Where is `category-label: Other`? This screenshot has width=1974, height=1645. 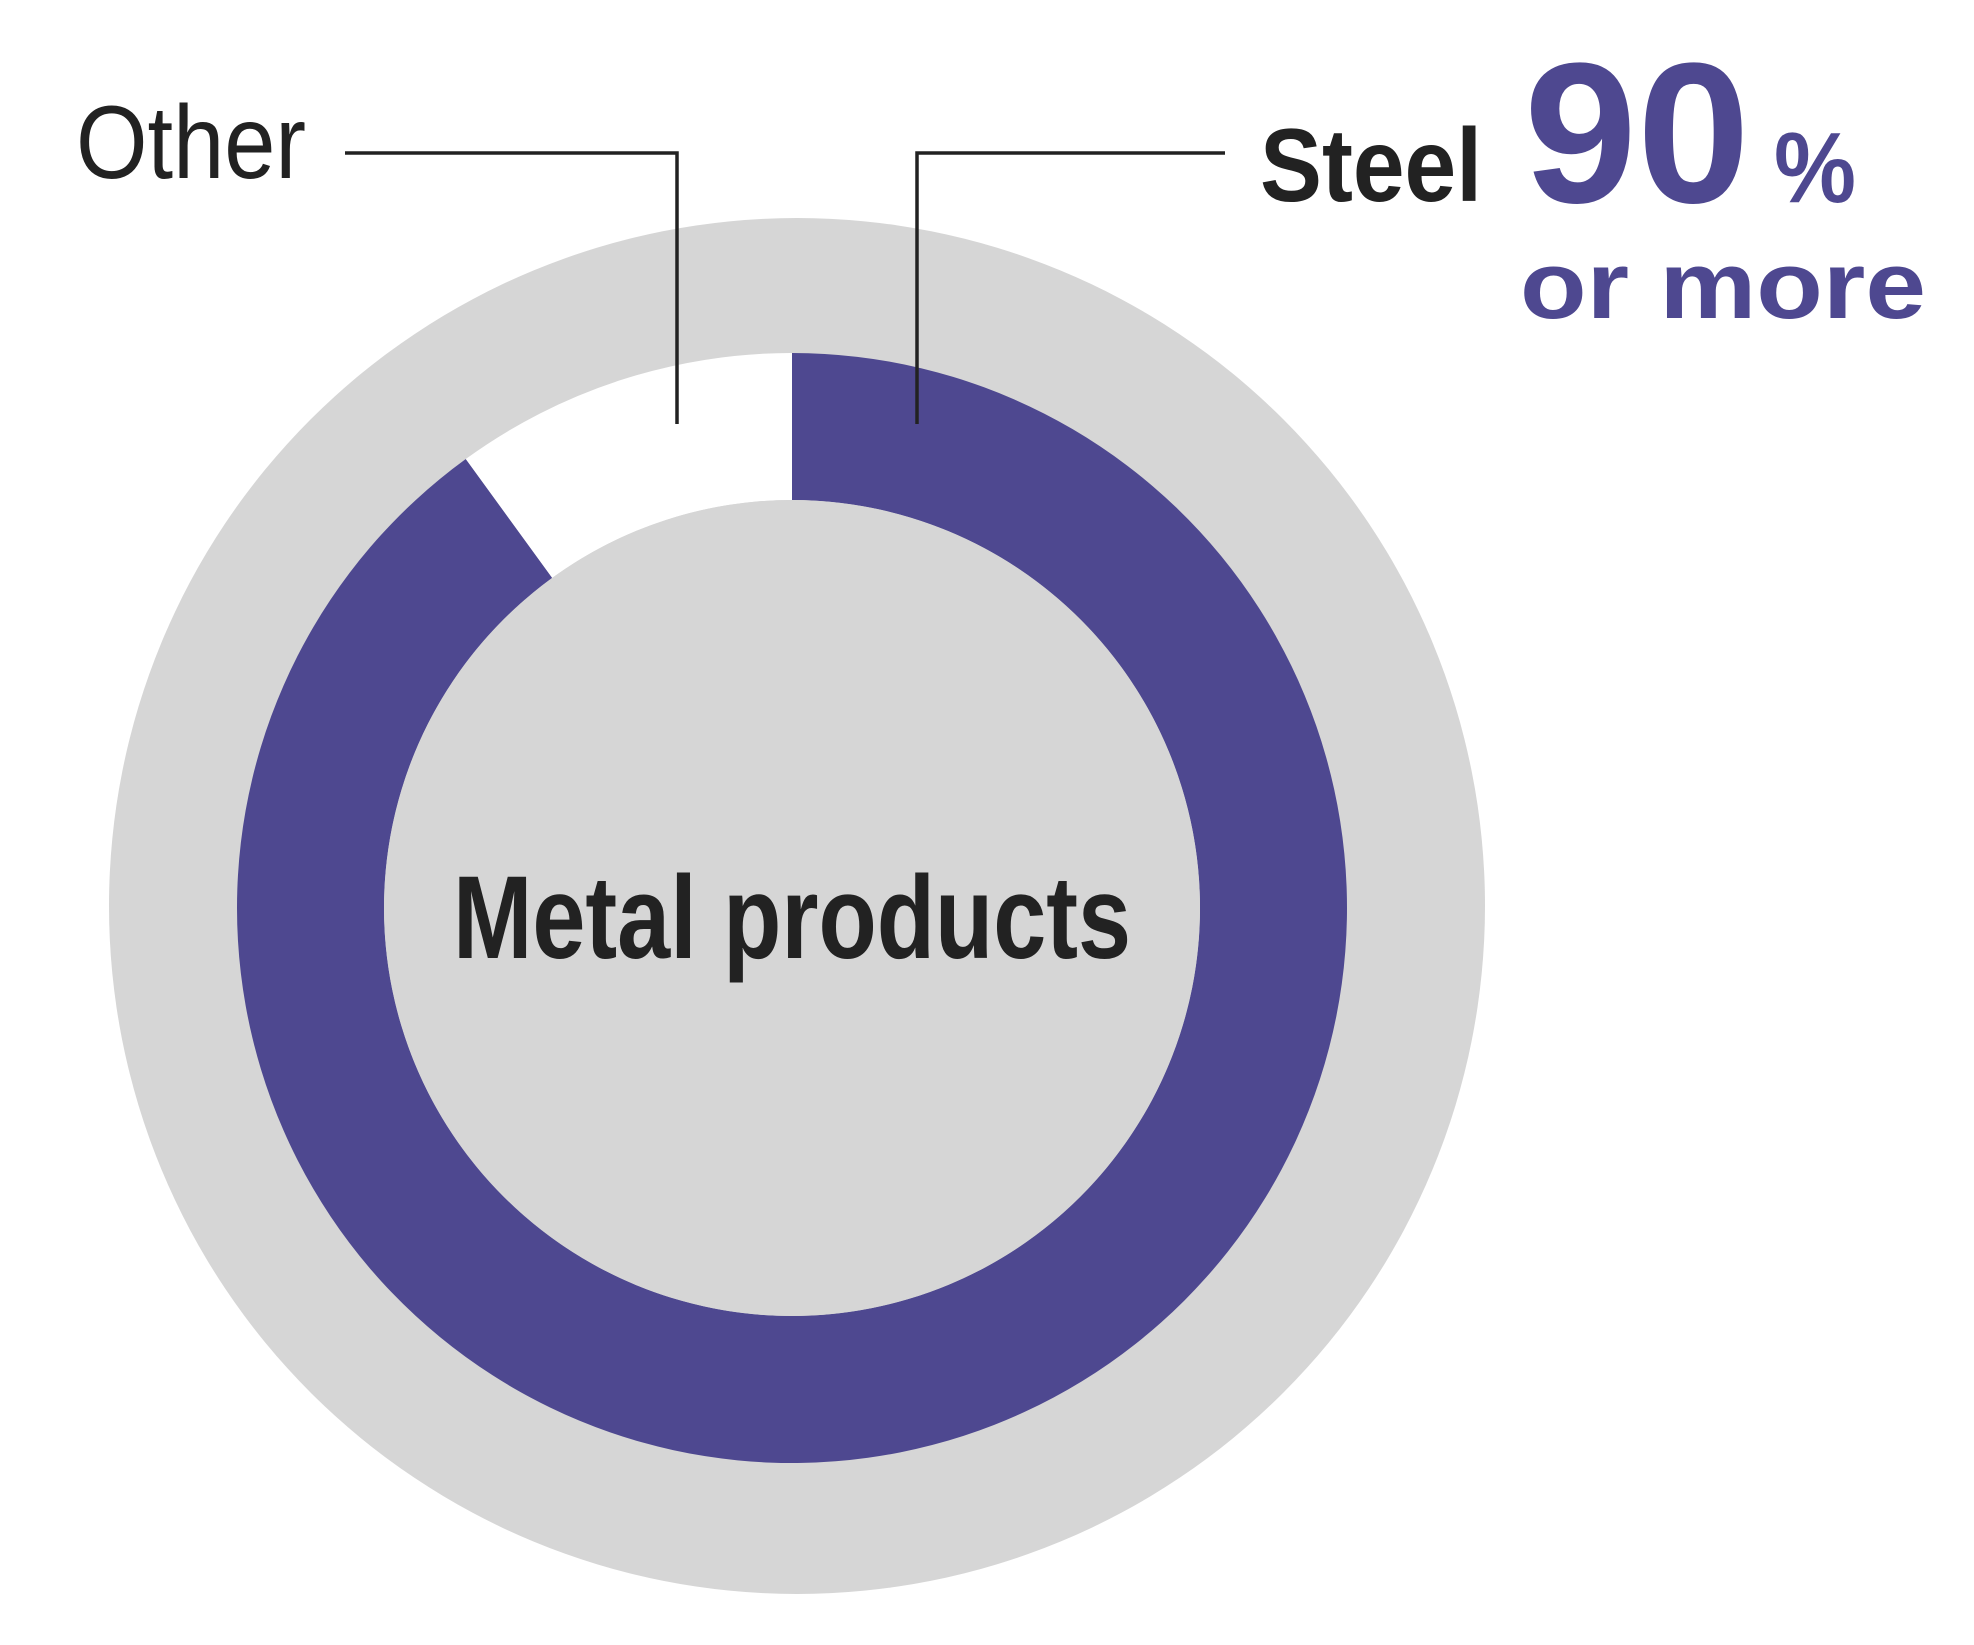
category-label: Other is located at coordinates (191, 143).